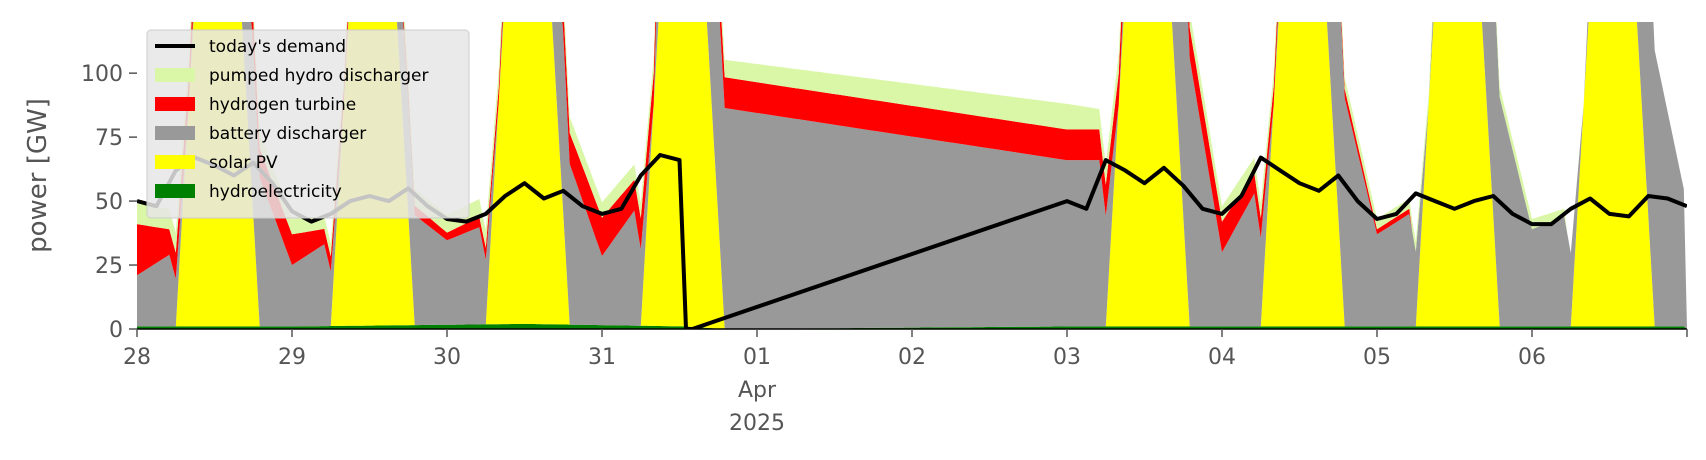 The image size is (1706, 460). Describe the element at coordinates (287, 134) in the screenshot. I see `legend-label-battery-discharger: battery discharger` at that location.